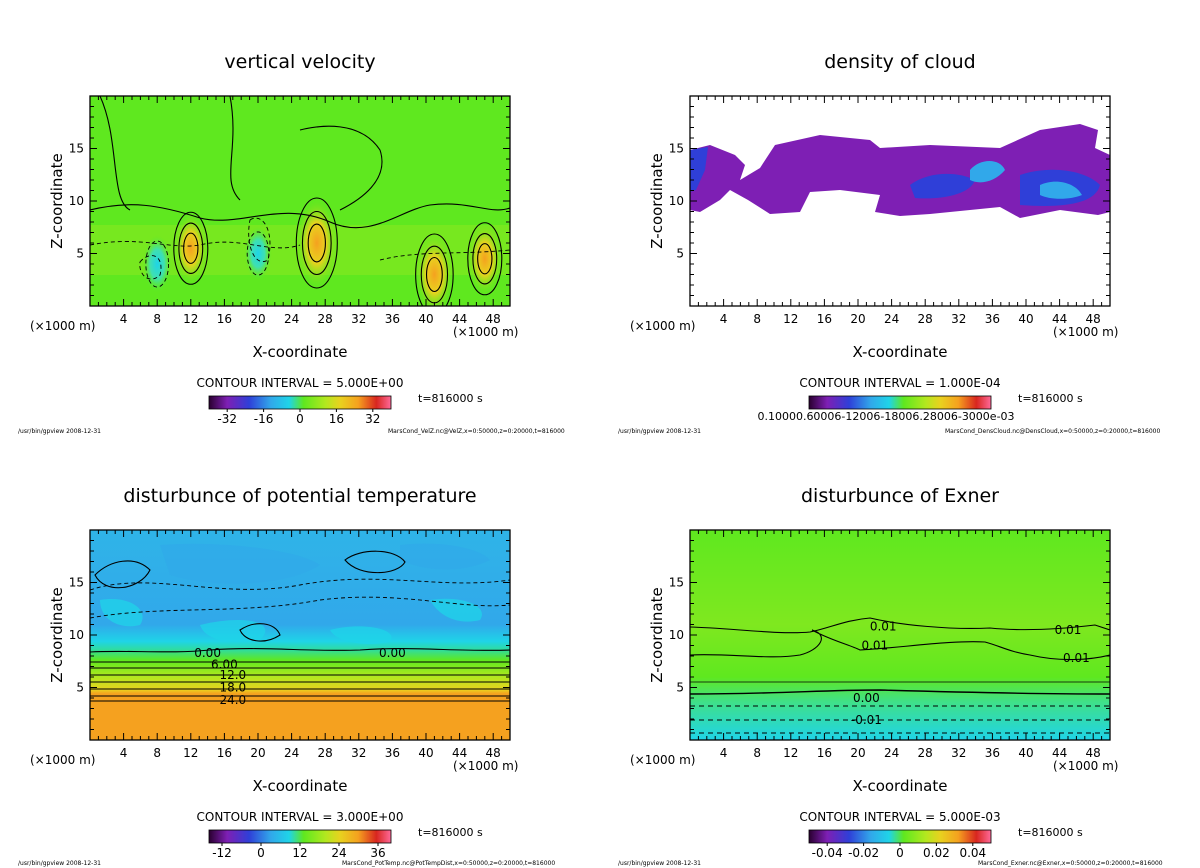 This screenshot has width=1200, height=868. What do you see at coordinates (372, 419) in the screenshot?
I see `colorbar-tick-label: 32` at bounding box center [372, 419].